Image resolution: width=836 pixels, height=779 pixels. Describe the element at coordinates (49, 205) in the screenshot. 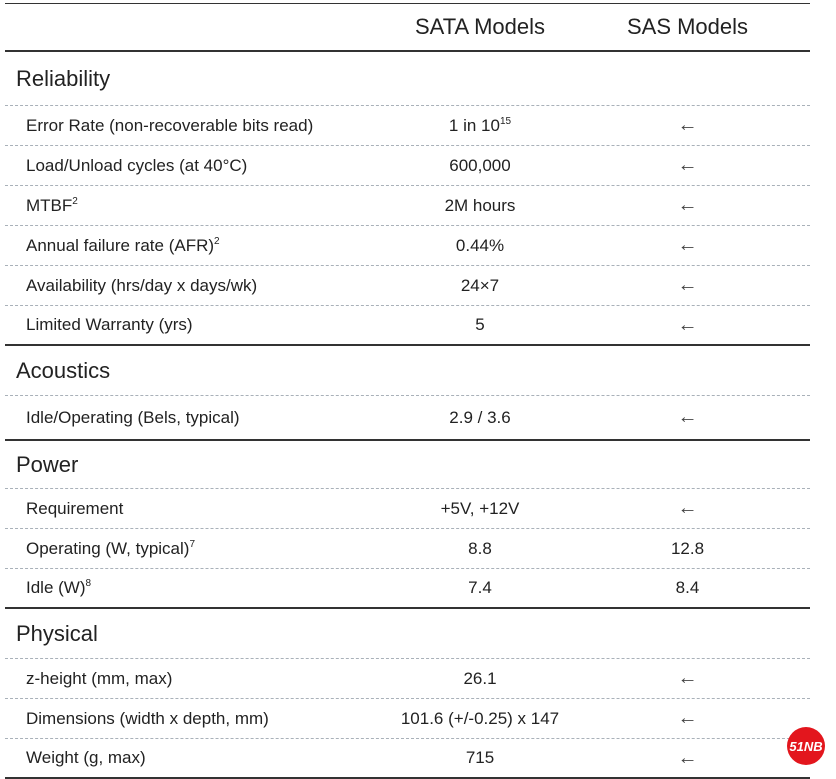

I see `label-text: MTBF` at that location.